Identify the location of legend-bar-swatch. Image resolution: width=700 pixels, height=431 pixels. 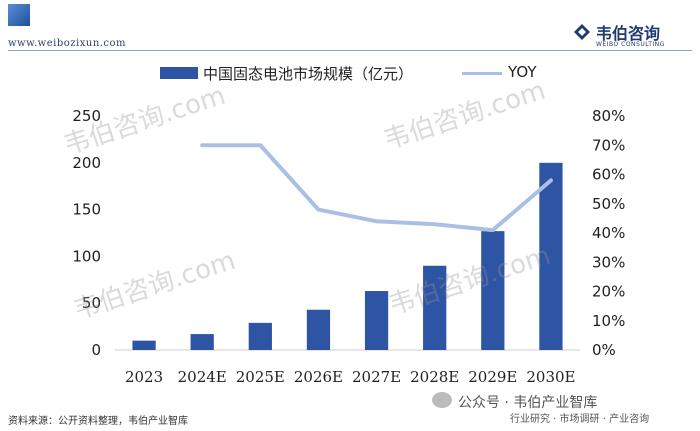
(179, 73).